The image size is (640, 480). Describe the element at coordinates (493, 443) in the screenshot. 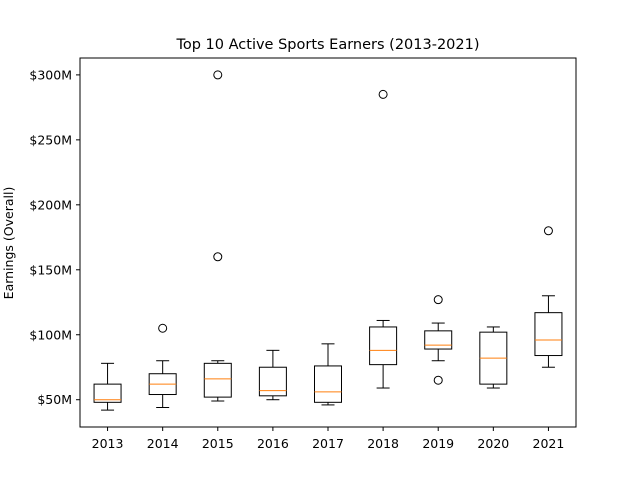

I see `x-tick-label: 2020` at that location.